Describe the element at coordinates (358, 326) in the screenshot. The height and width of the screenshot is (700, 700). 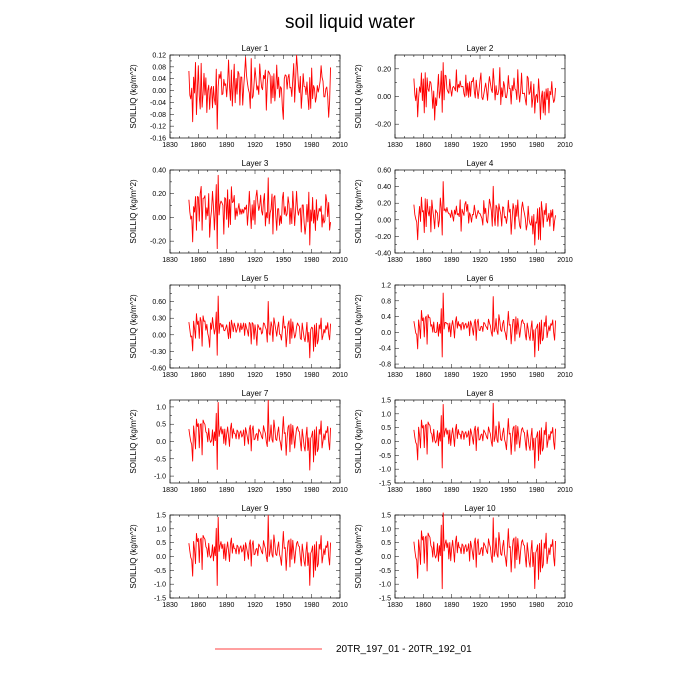
I see `y-axis-label-layer-6: SOILLIQ (kg/m^2)` at that location.